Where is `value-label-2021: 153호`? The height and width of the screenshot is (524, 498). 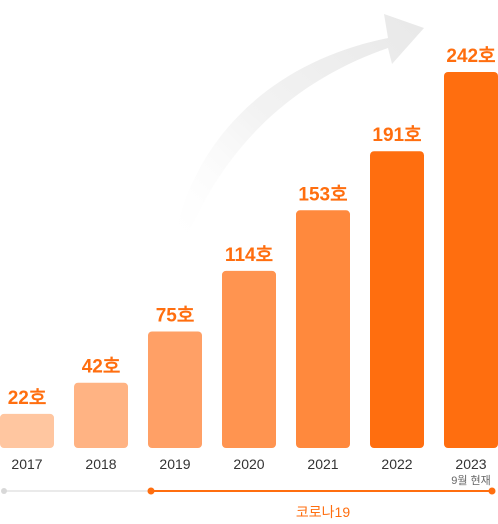
value-label-2021: 153호 is located at coordinates (322, 194).